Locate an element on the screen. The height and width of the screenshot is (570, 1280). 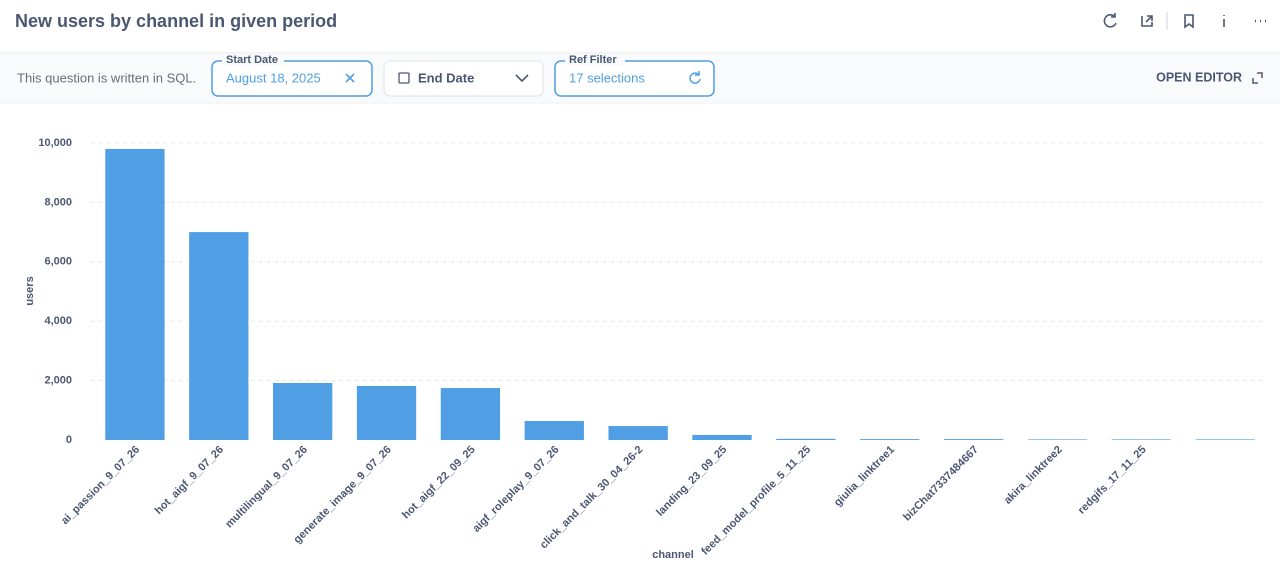
expand-icon is located at coordinates (1257, 78).